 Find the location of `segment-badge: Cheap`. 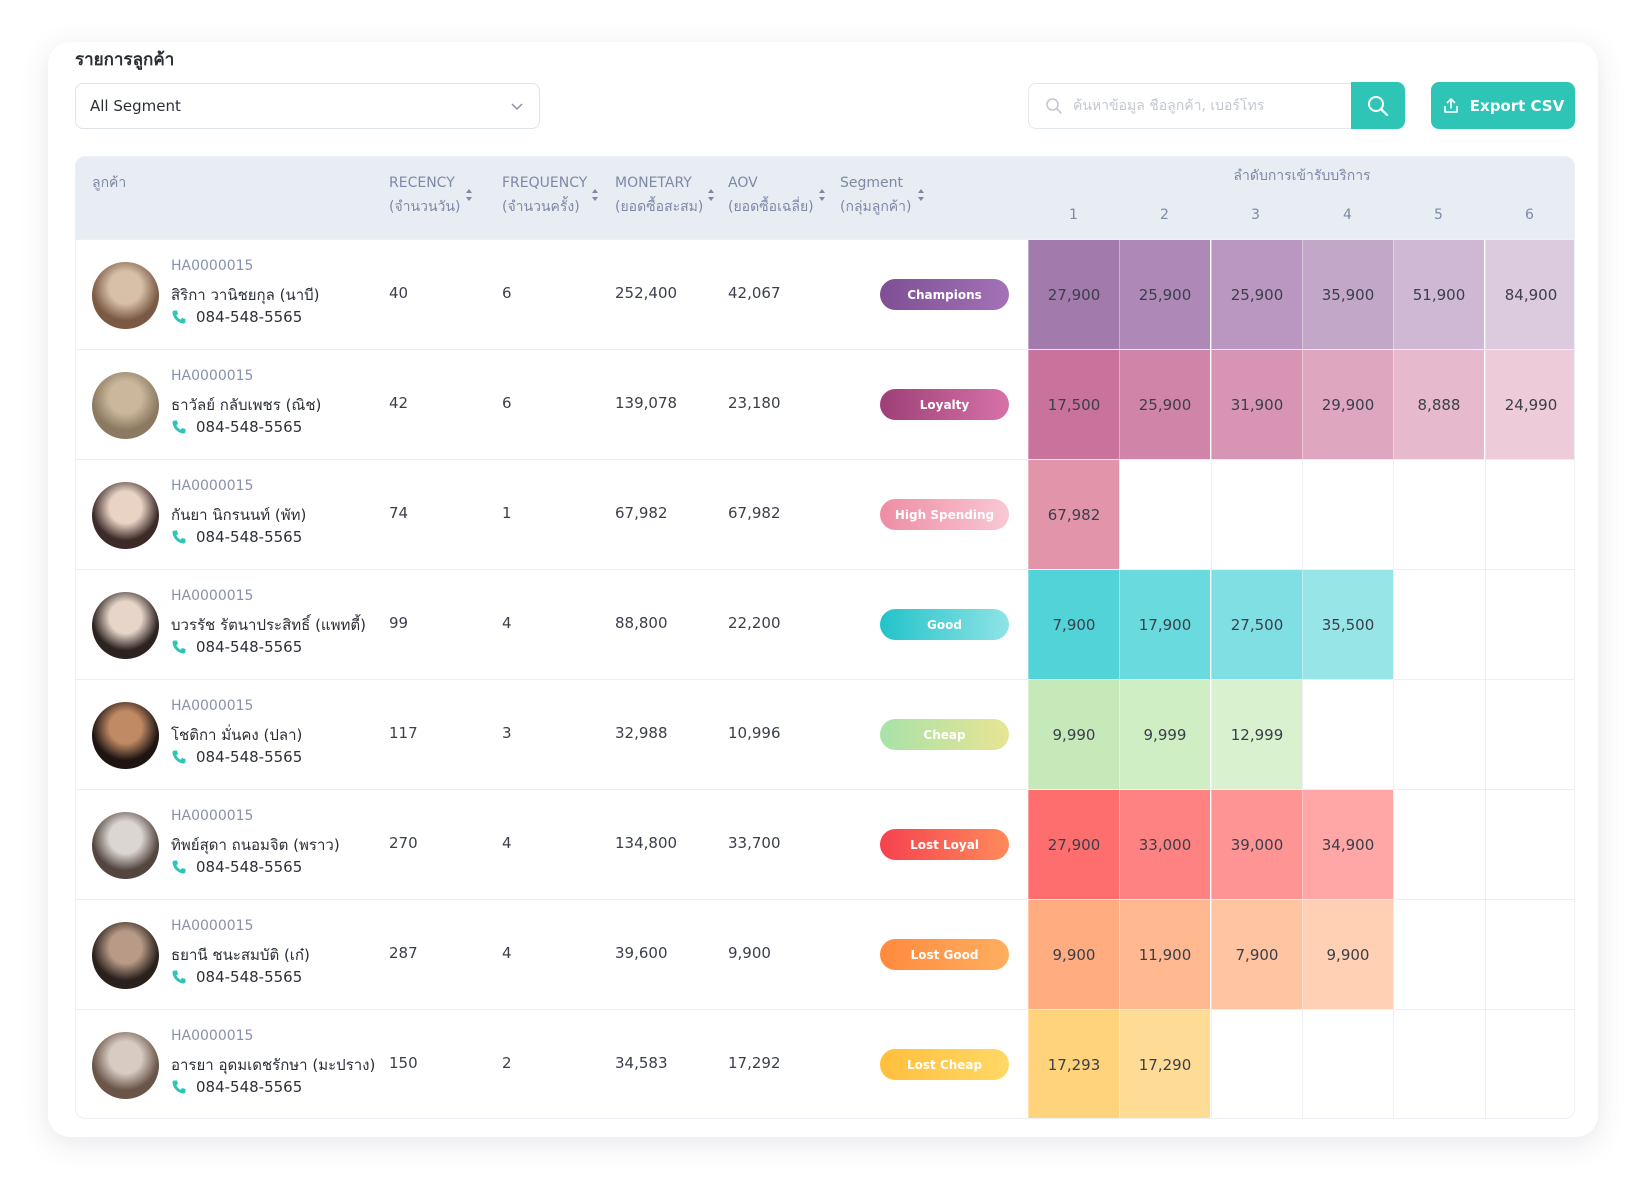

segment-badge: Cheap is located at coordinates (944, 734).